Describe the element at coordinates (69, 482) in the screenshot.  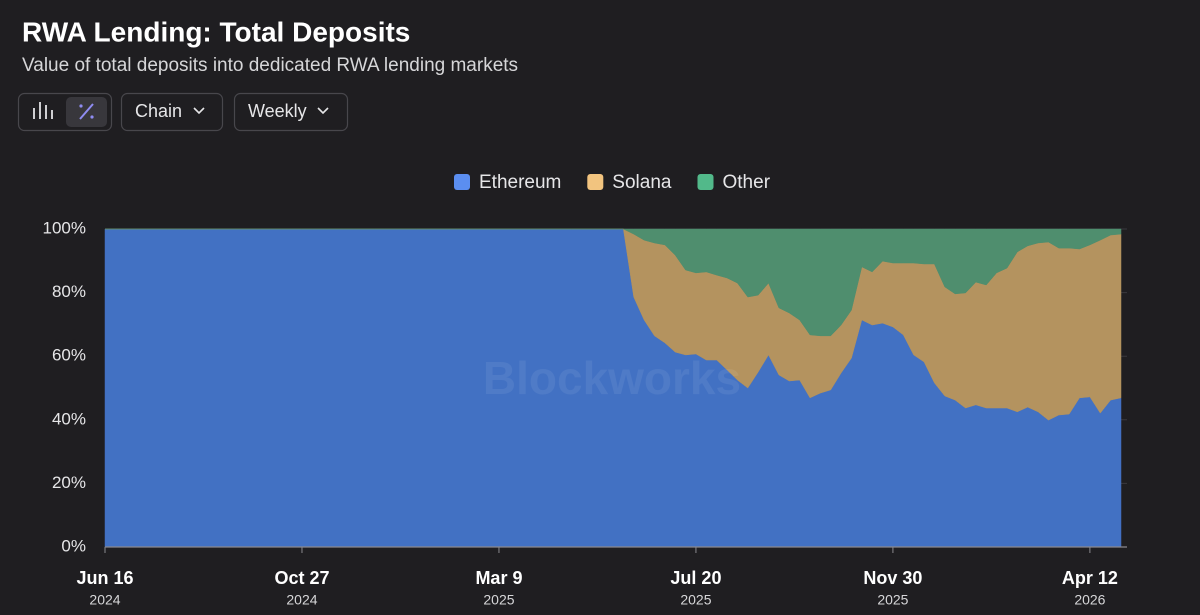
I see `y-tick-label: 20%` at that location.